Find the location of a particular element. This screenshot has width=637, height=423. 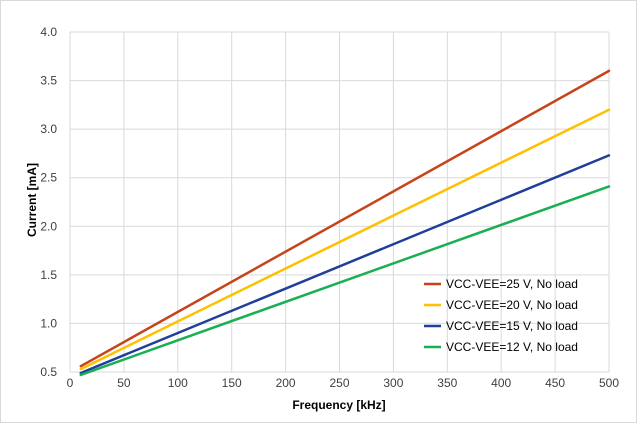

legend-label: VCC-VEE=25 V, No load is located at coordinates (512, 284).